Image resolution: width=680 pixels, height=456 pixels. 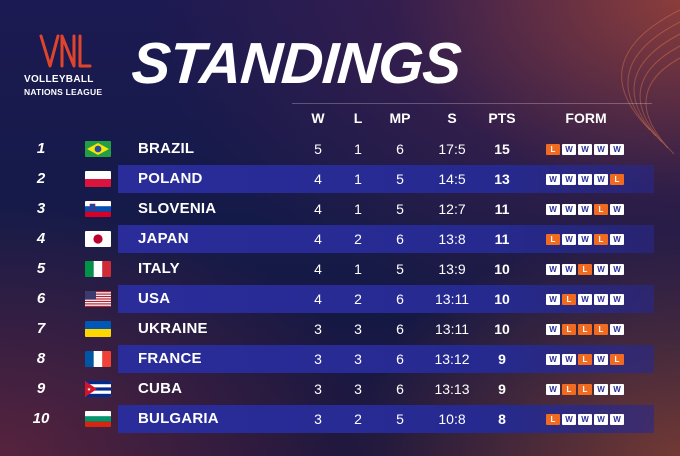 I want to click on team-name: USA, so click(x=154, y=298).